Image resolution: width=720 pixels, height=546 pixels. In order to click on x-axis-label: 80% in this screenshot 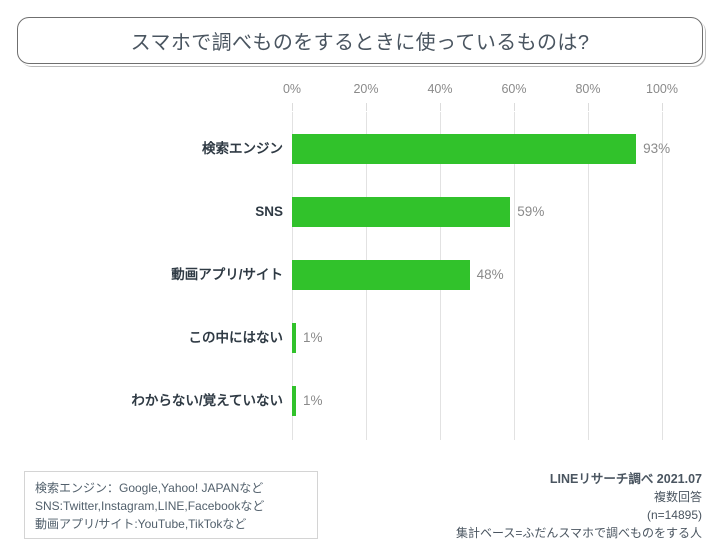, I will do `click(588, 89)`.